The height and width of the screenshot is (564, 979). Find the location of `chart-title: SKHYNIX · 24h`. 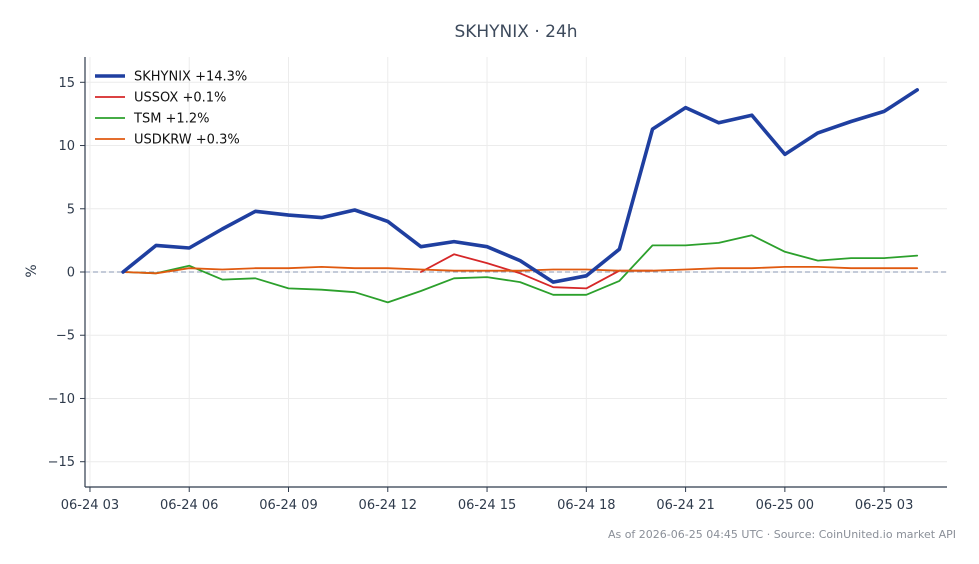

chart-title: SKHYNIX · 24h is located at coordinates (515, 32).